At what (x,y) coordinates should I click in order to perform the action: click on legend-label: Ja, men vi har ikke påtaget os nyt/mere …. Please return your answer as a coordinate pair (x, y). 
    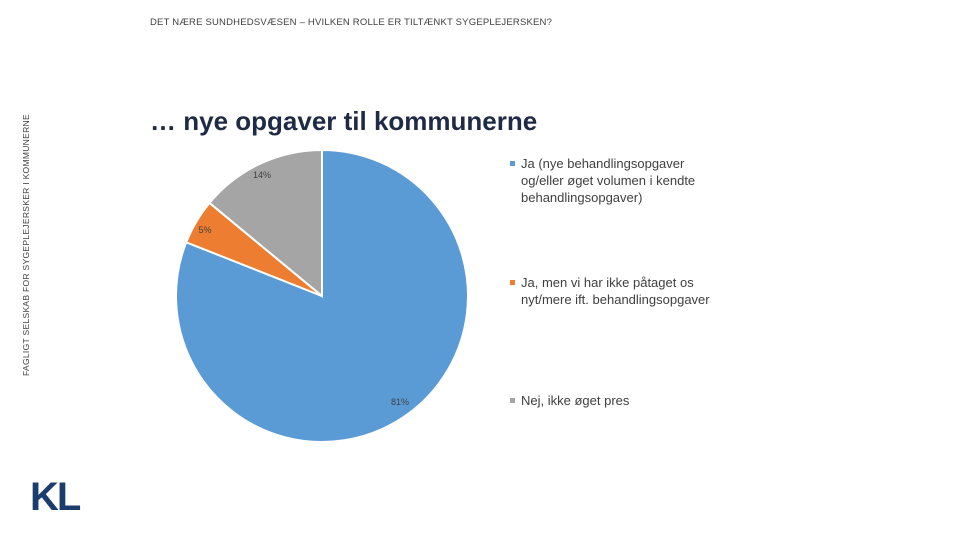
    Looking at the image, I should click on (615, 291).